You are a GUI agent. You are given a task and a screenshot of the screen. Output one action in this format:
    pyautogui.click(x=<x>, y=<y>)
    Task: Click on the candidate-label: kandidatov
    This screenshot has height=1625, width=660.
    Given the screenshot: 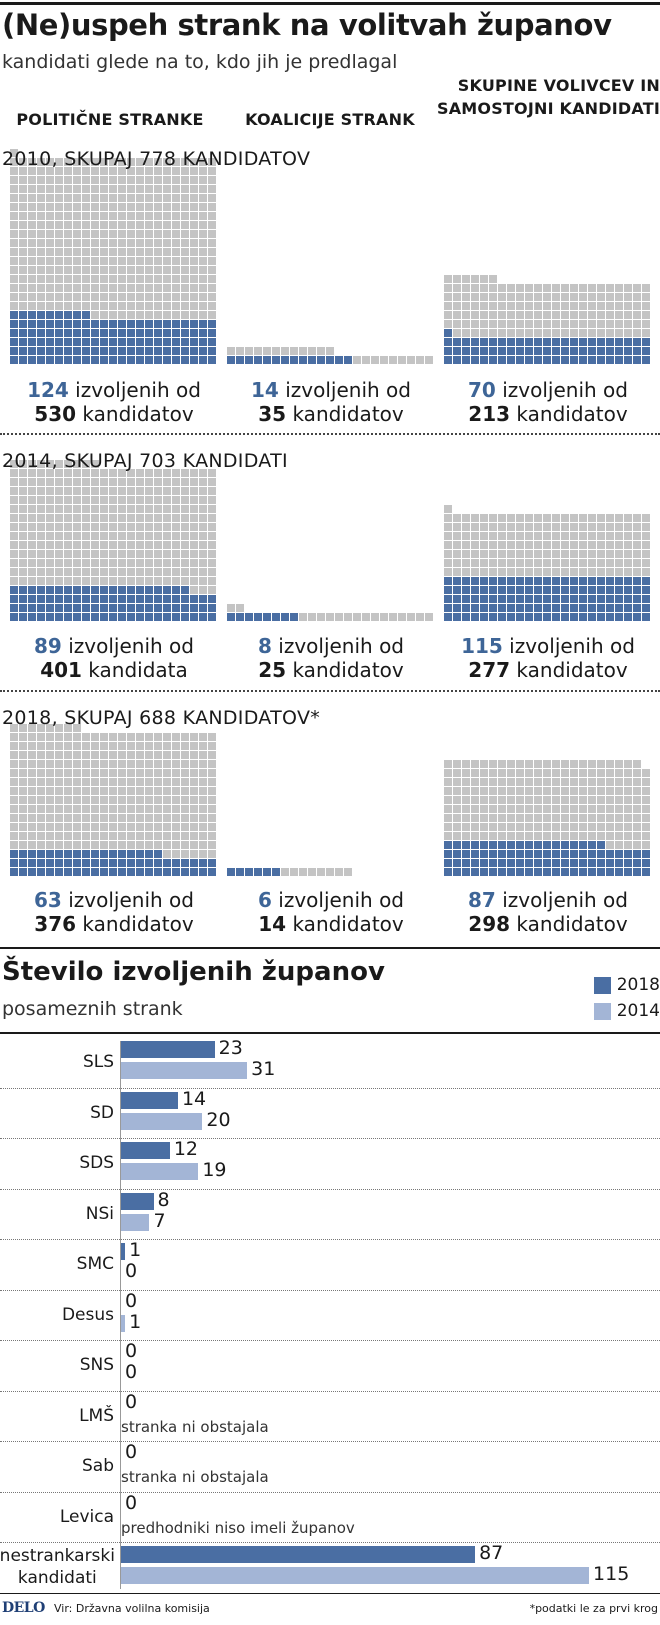 What is the action you would take?
    pyautogui.click(x=569, y=414)
    